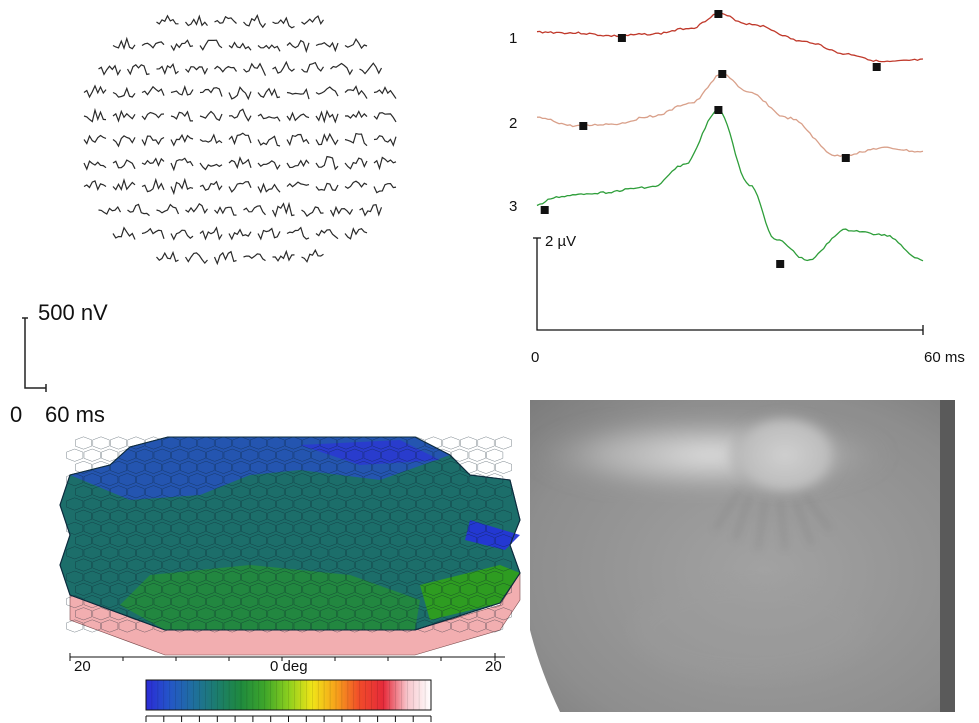 The height and width of the screenshot is (723, 979). Describe the element at coordinates (73, 312) in the screenshot. I see `amplitude-scale-label: 500 nV` at that location.